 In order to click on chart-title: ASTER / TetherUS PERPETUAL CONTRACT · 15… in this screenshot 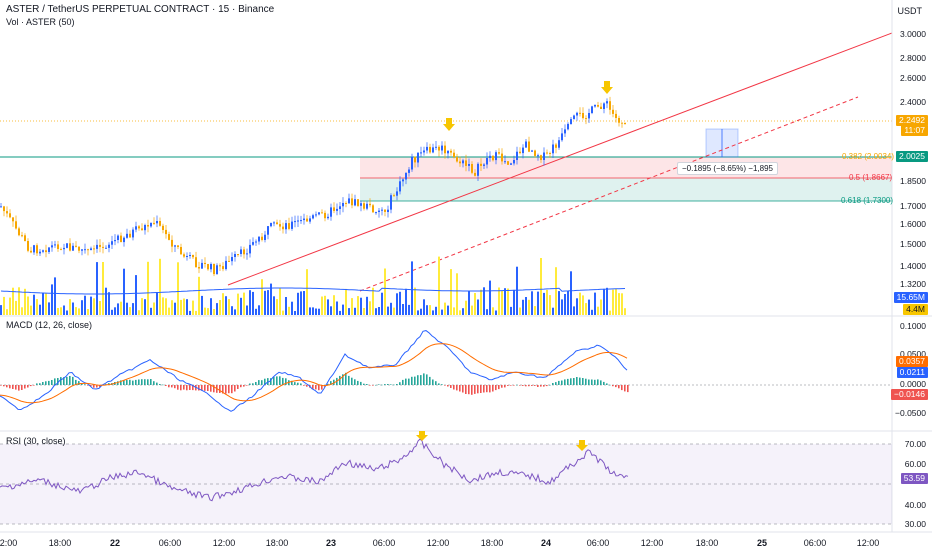, I will do `click(140, 9)`.